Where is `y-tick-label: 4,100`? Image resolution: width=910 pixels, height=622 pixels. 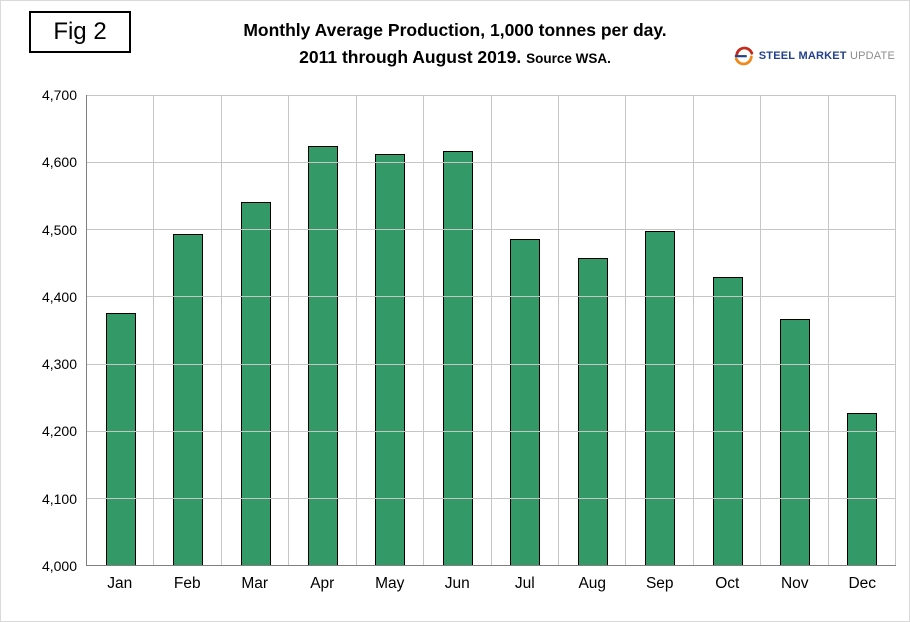
y-tick-label: 4,100 is located at coordinates (59, 498).